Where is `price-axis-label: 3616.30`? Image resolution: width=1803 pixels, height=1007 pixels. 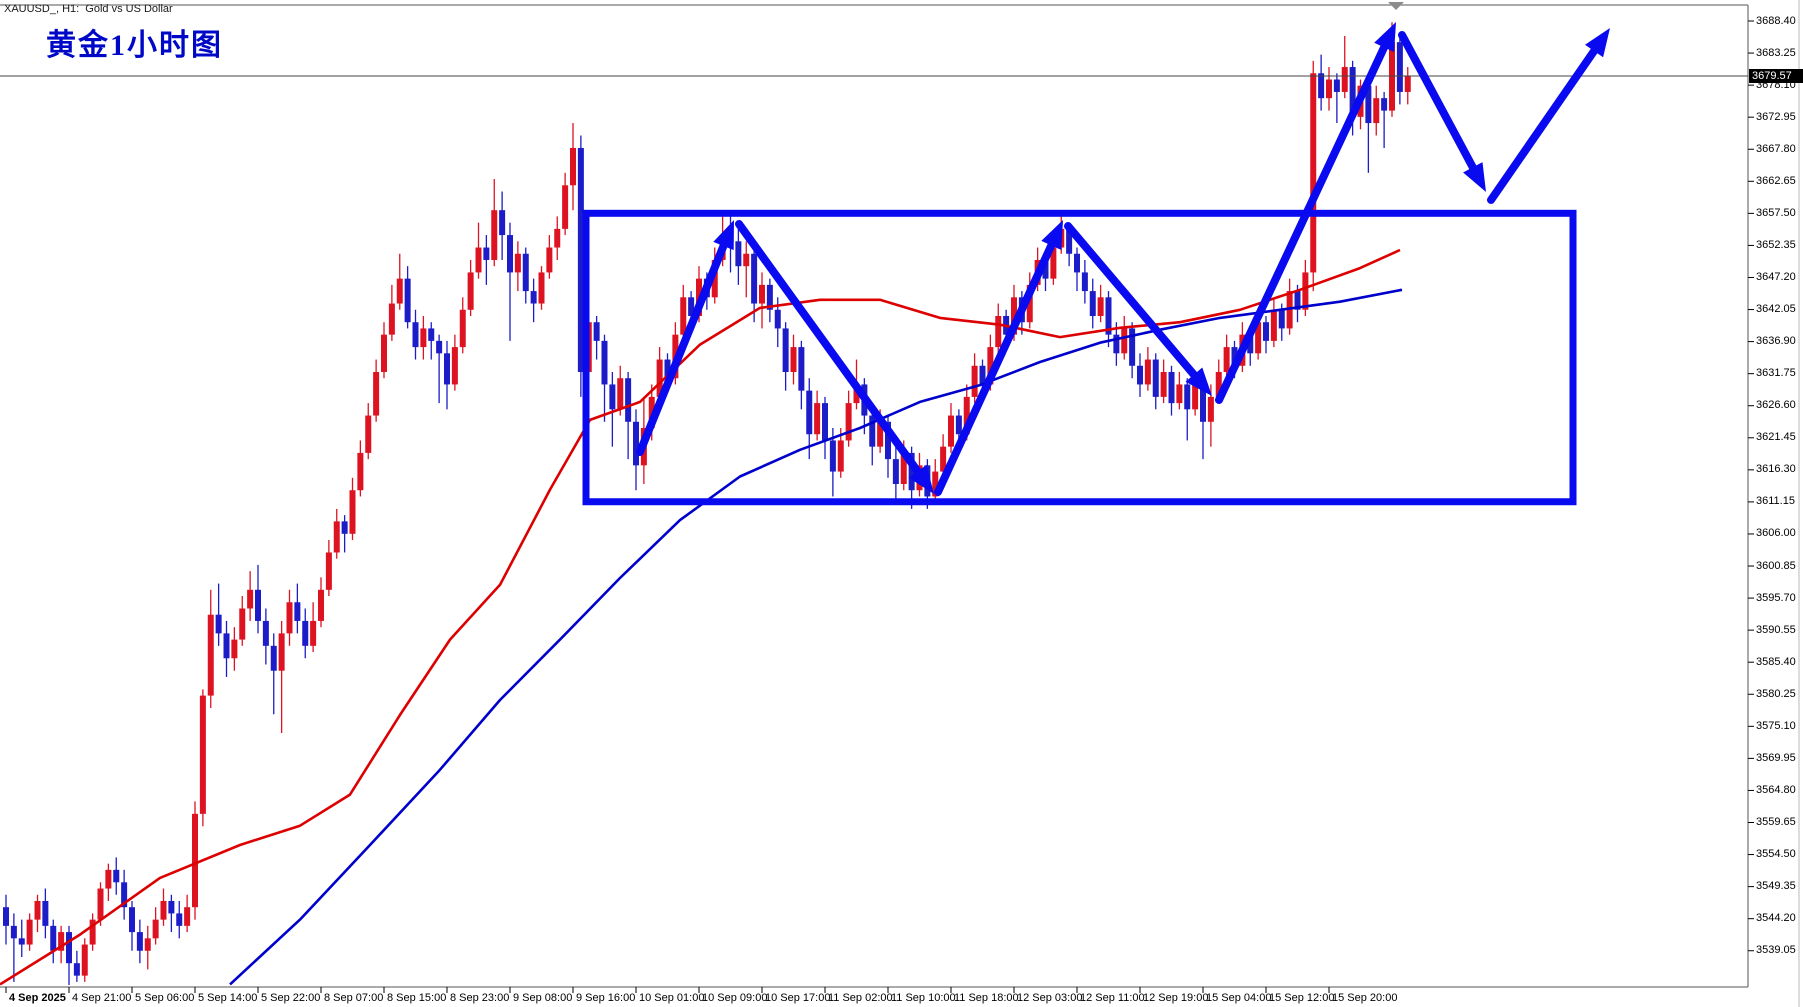 price-axis-label: 3616.30 is located at coordinates (1776, 469).